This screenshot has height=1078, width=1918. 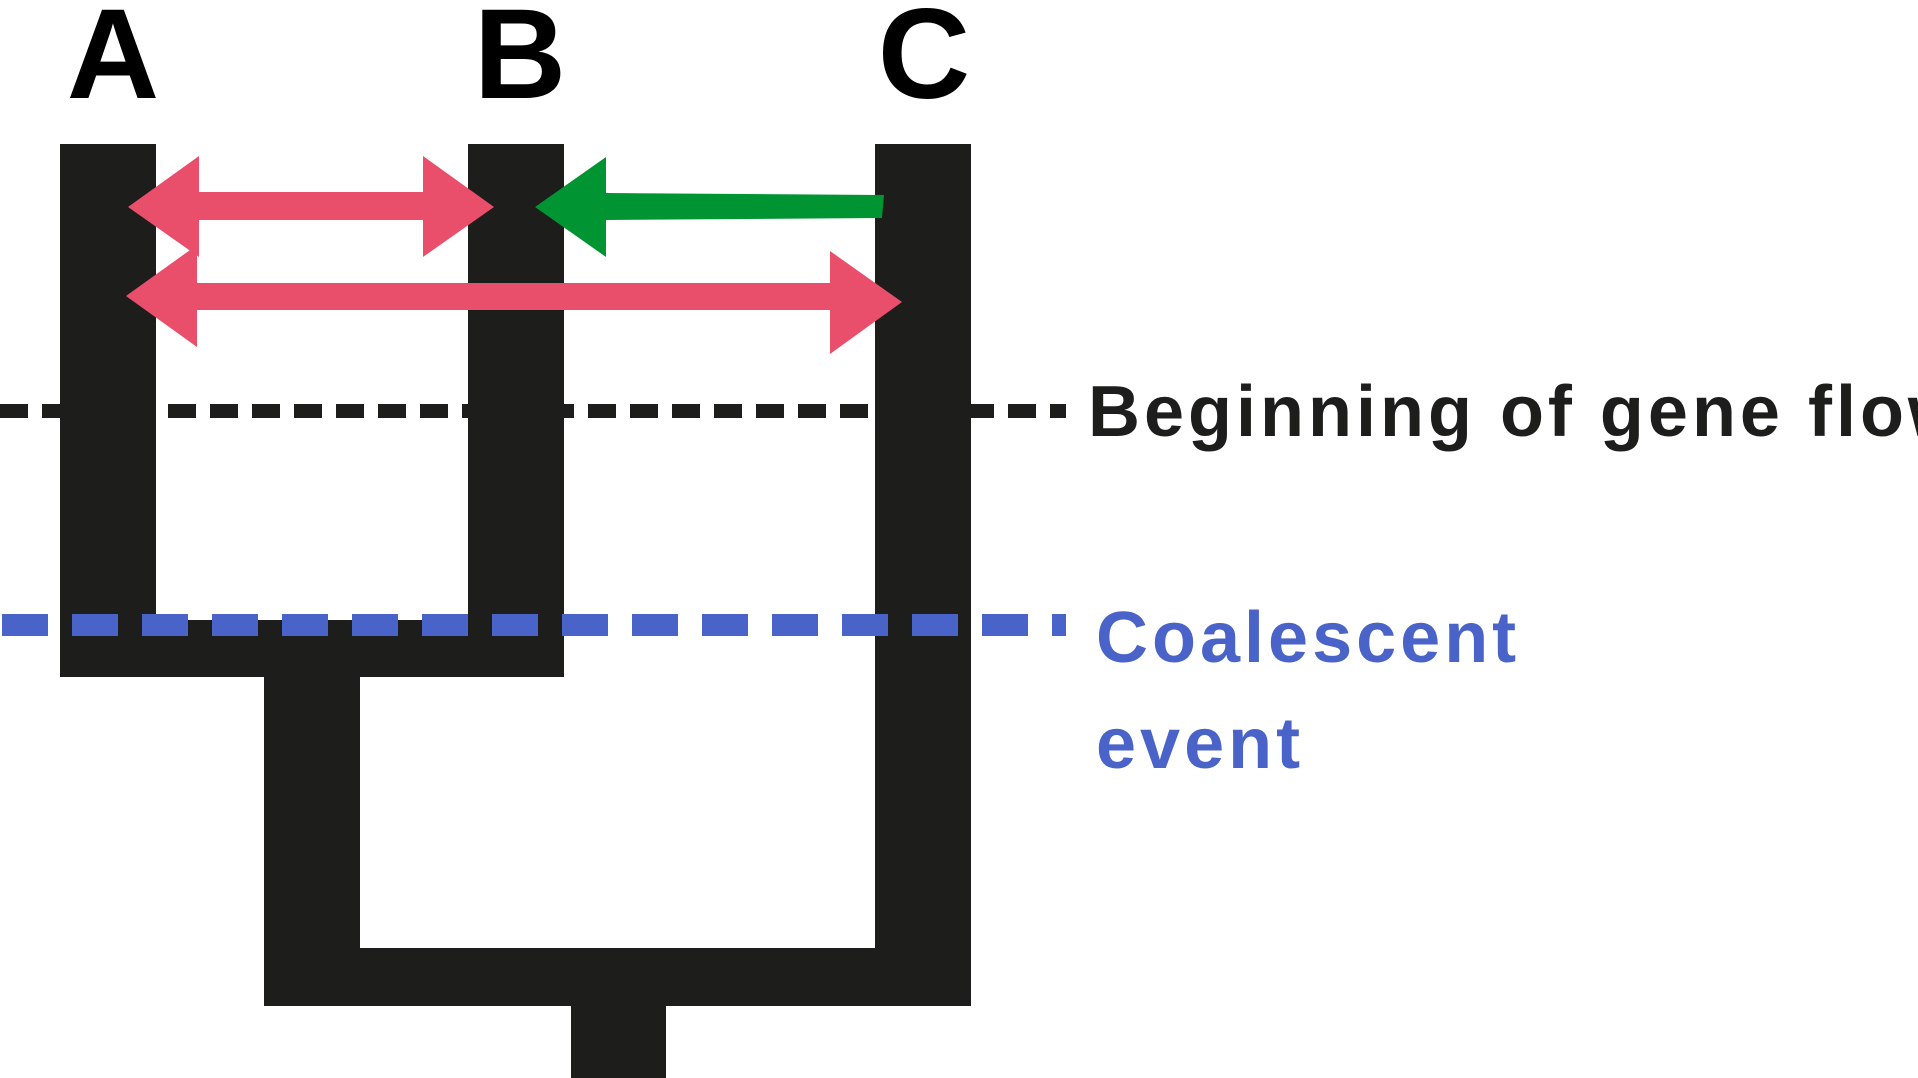 What do you see at coordinates (923, 575) in the screenshot?
I see `branch-c` at bounding box center [923, 575].